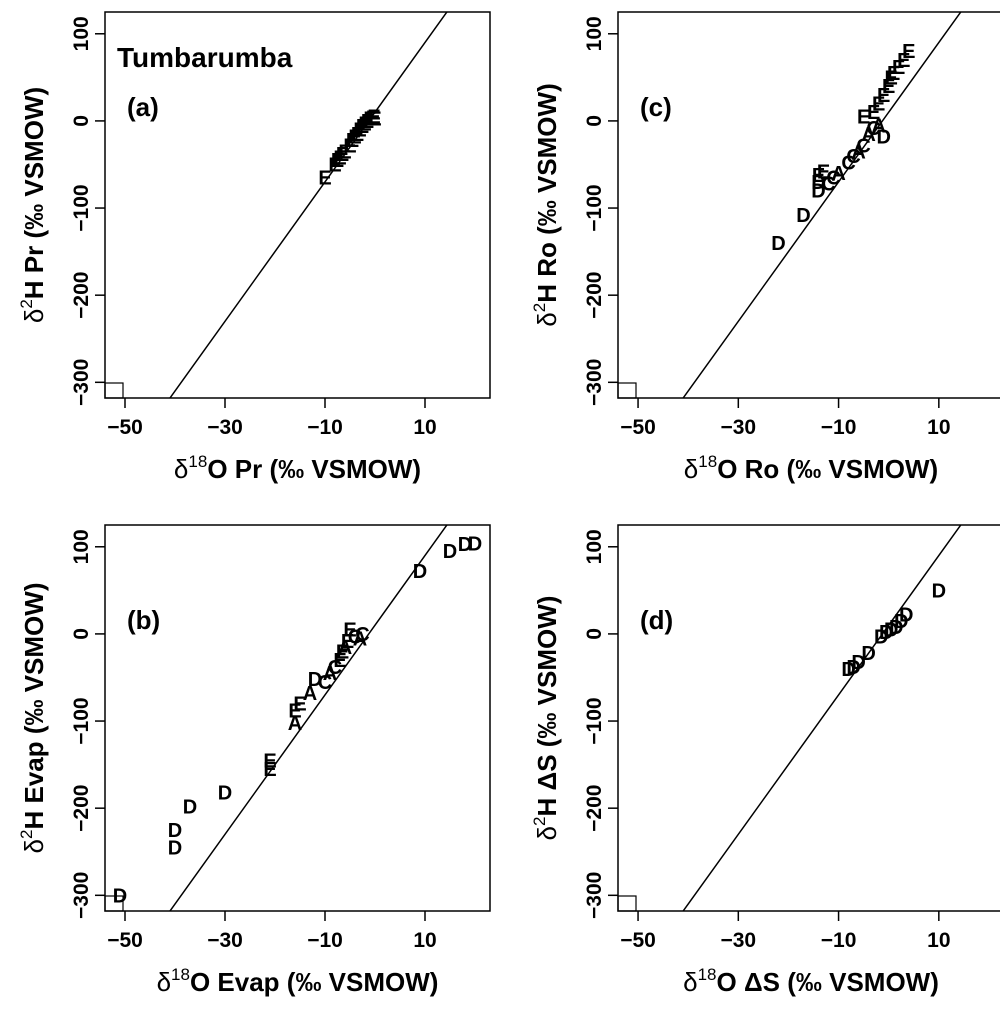 This screenshot has height=1012, width=1000. I want to click on y-axis-label: δ2H ΔS (‰ VSMOW), so click(546, 718).